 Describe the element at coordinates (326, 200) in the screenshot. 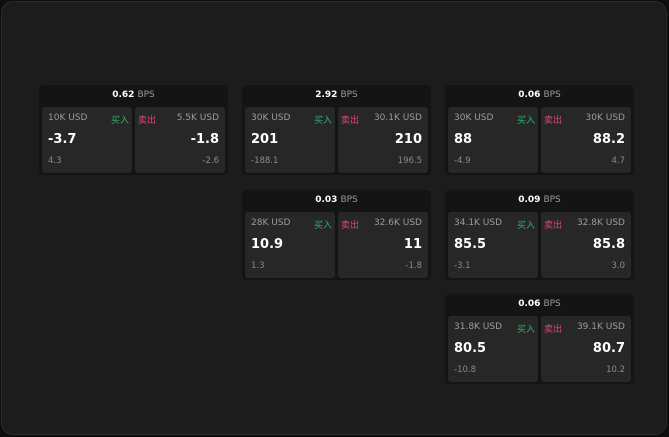

I see `spread-value: 0.03` at that location.